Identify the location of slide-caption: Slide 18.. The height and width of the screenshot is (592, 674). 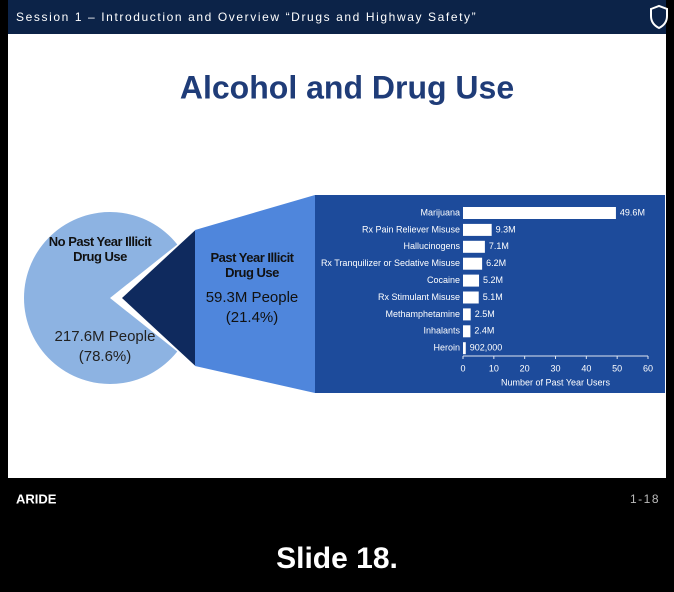
(337, 558).